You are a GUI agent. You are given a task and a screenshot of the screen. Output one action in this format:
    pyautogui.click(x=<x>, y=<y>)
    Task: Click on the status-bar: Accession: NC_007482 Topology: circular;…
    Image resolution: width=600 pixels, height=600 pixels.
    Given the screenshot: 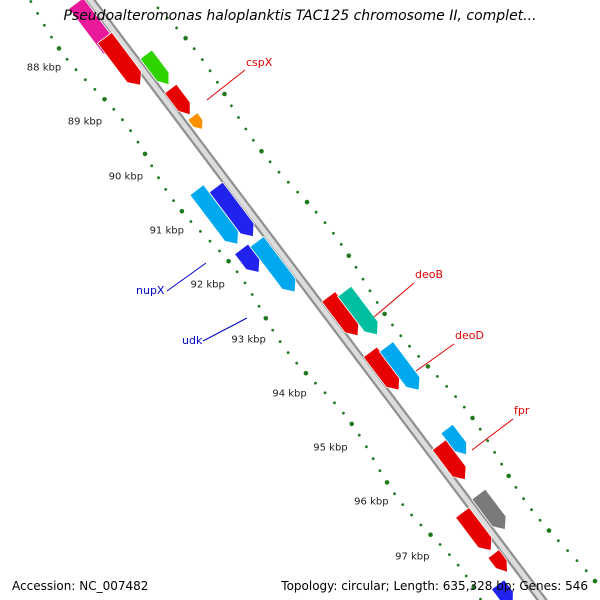 What is the action you would take?
    pyautogui.click(x=300, y=586)
    